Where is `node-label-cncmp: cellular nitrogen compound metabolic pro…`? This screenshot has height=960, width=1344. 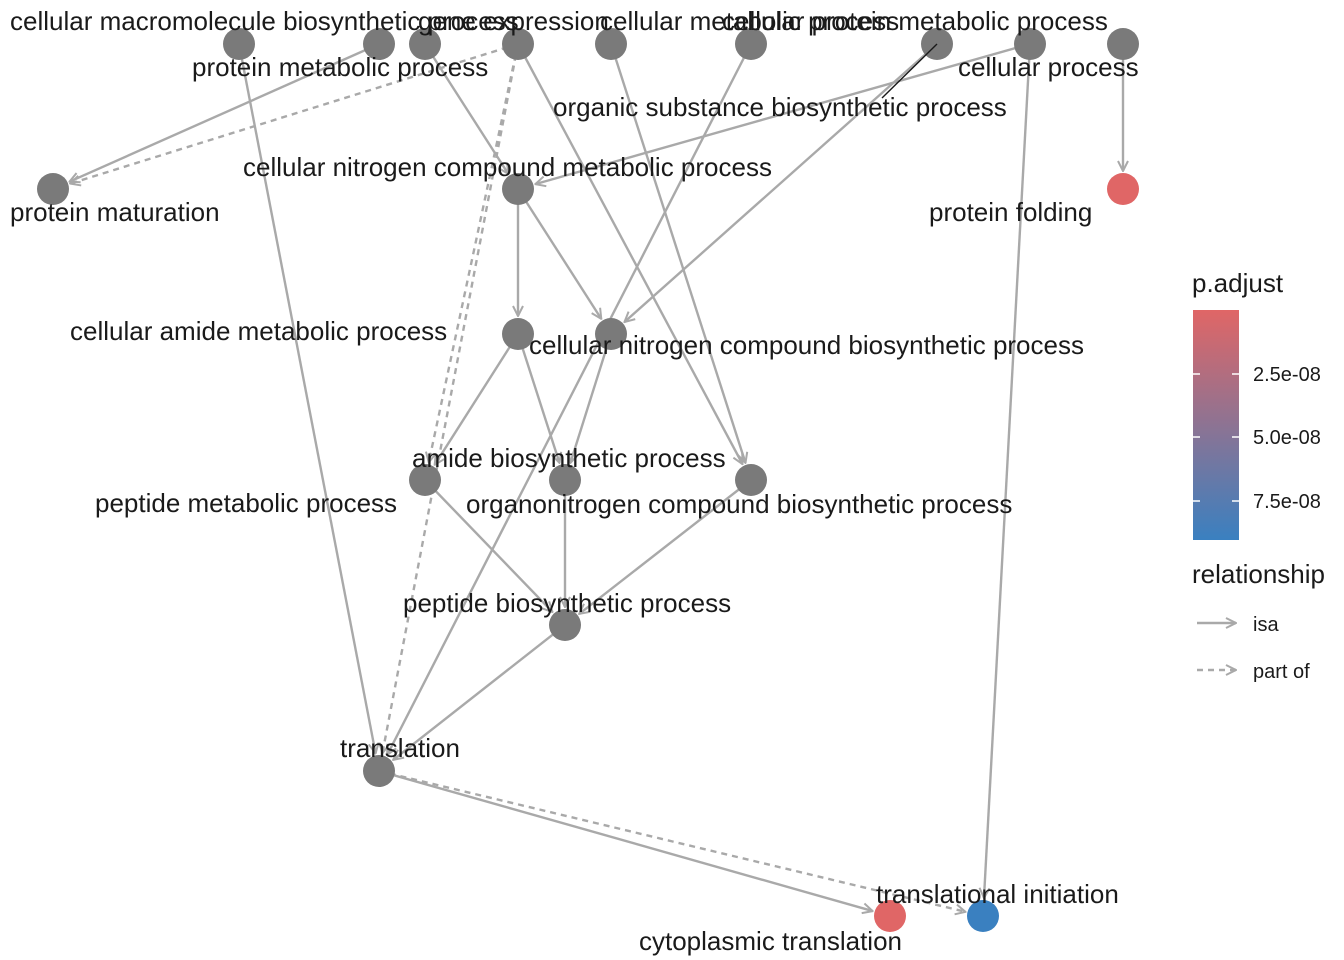 node-label-cncmp: cellular nitrogen compound metabolic pro… is located at coordinates (507, 167).